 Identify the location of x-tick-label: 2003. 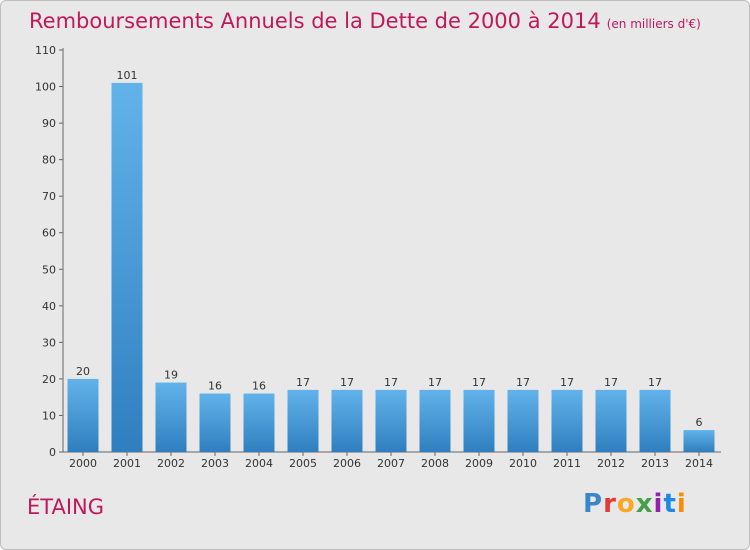
(215, 463).